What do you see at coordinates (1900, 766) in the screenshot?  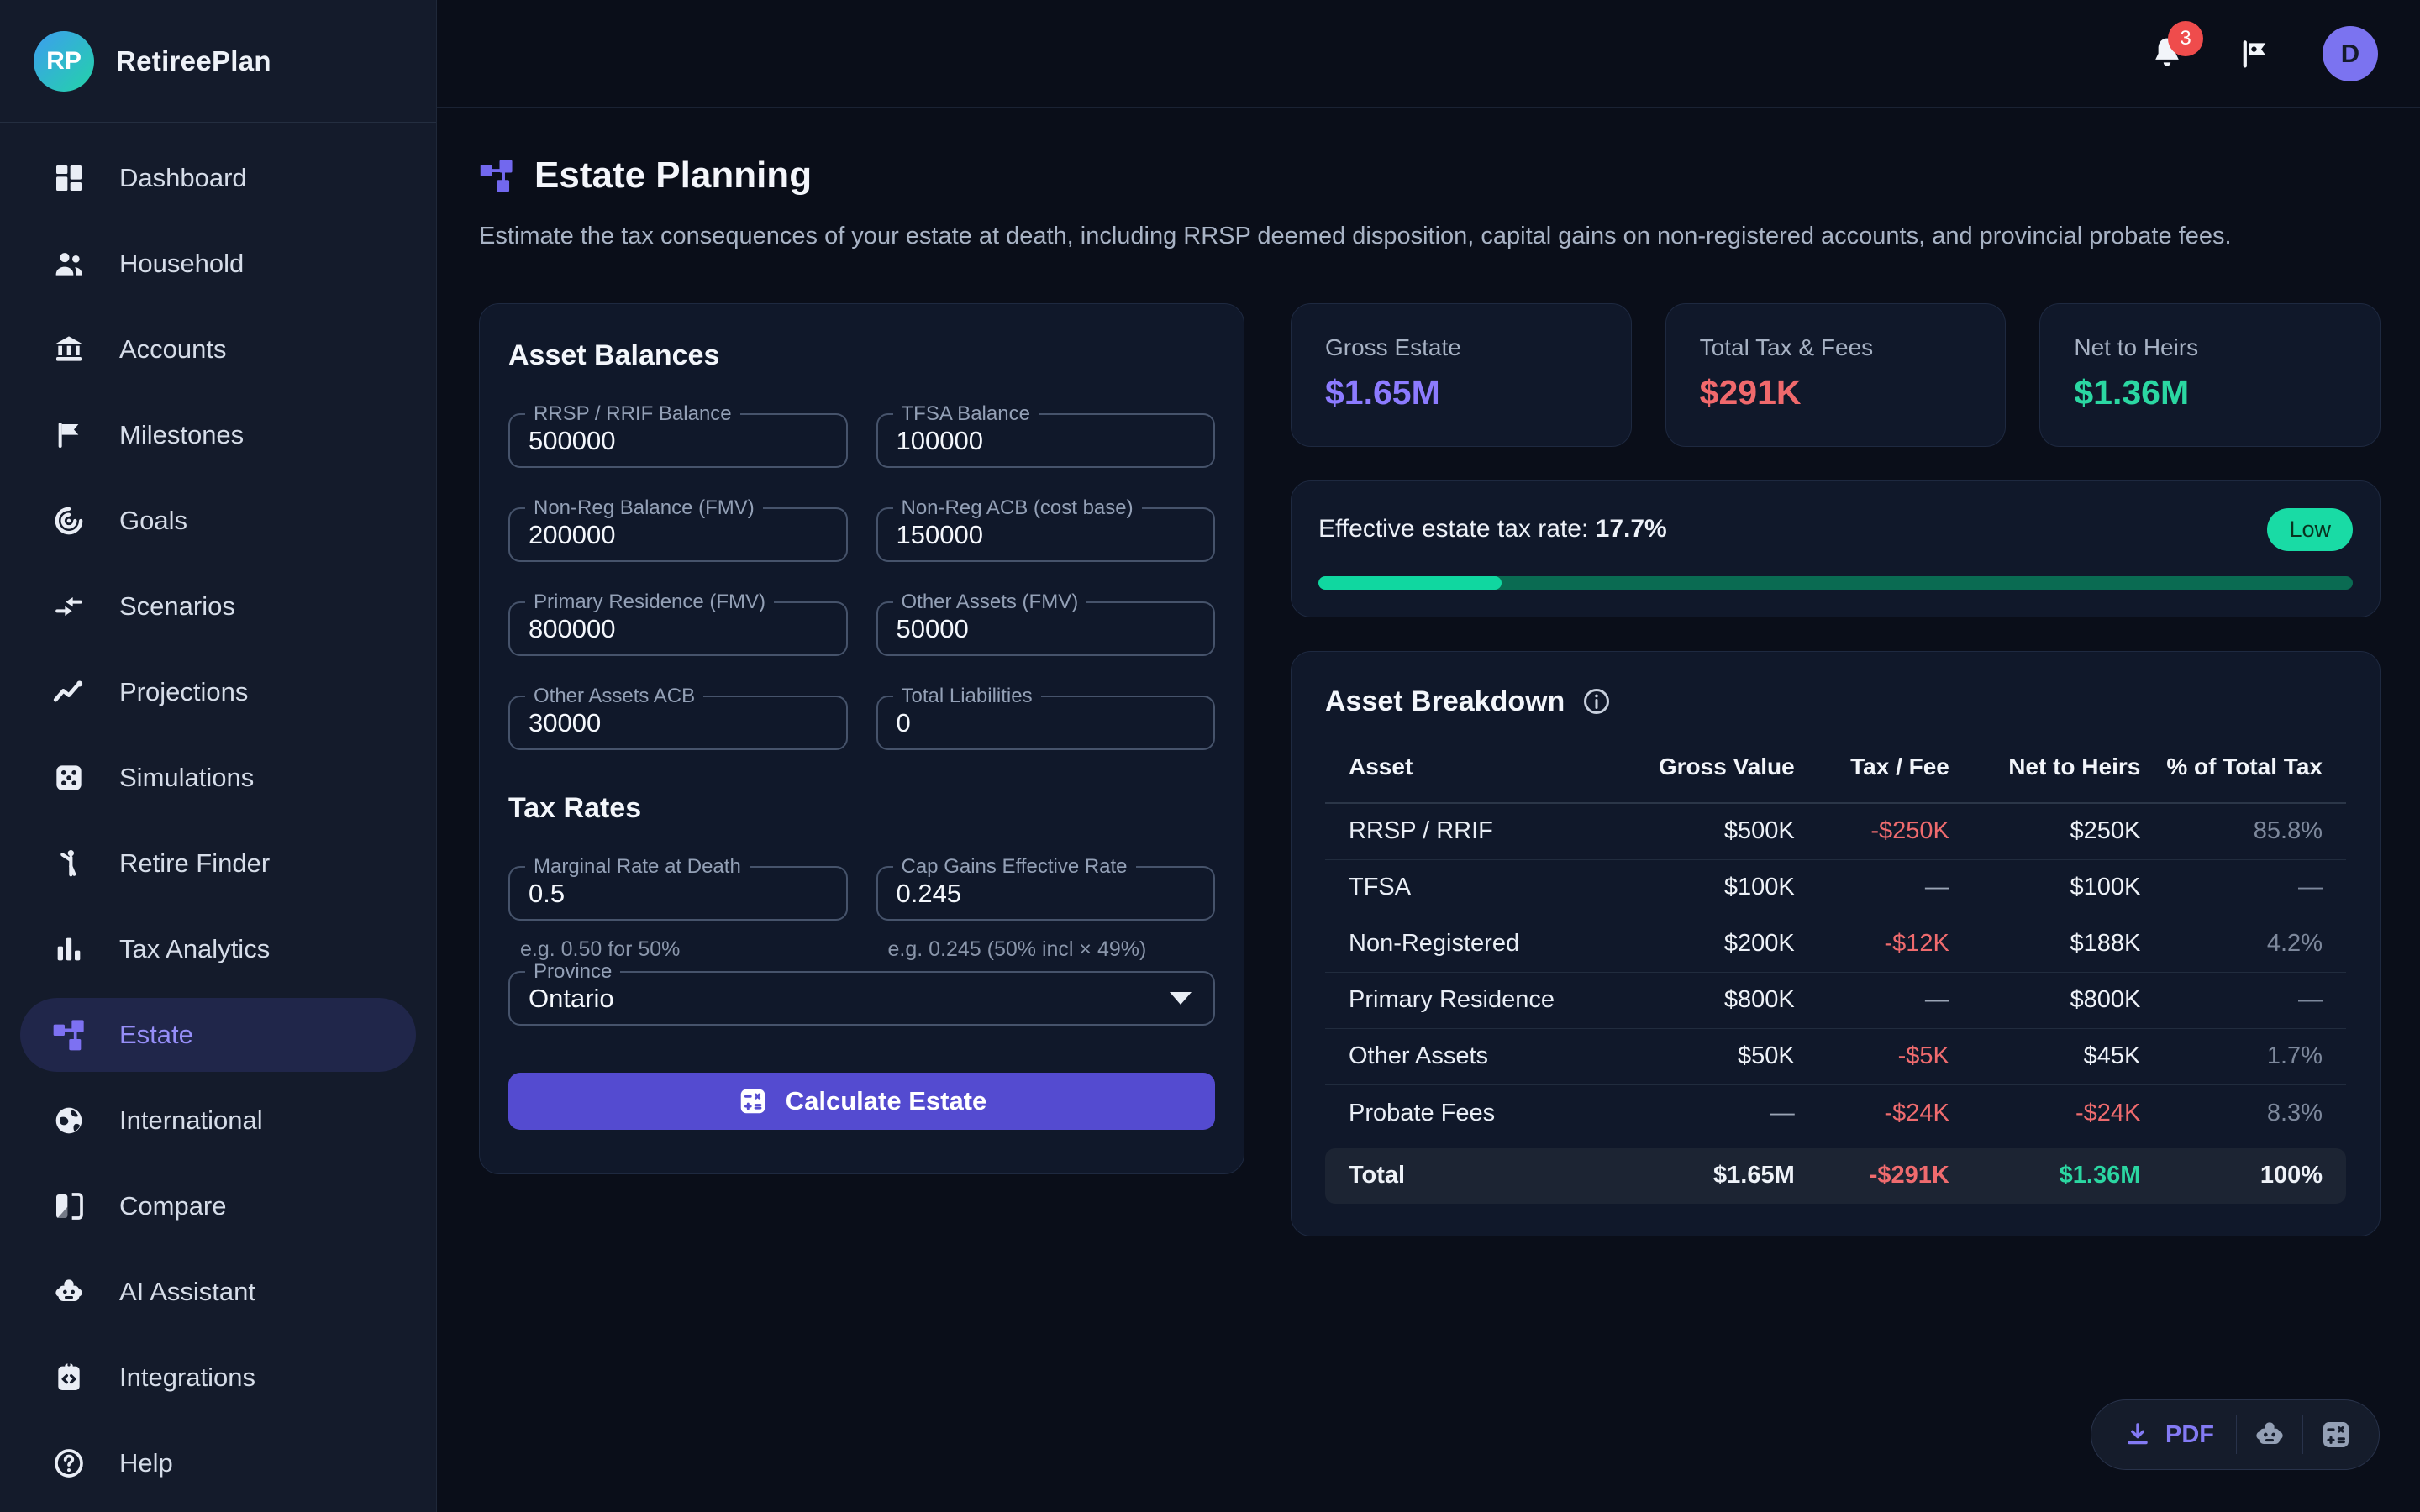 I see `column-header: Tax / Fee` at bounding box center [1900, 766].